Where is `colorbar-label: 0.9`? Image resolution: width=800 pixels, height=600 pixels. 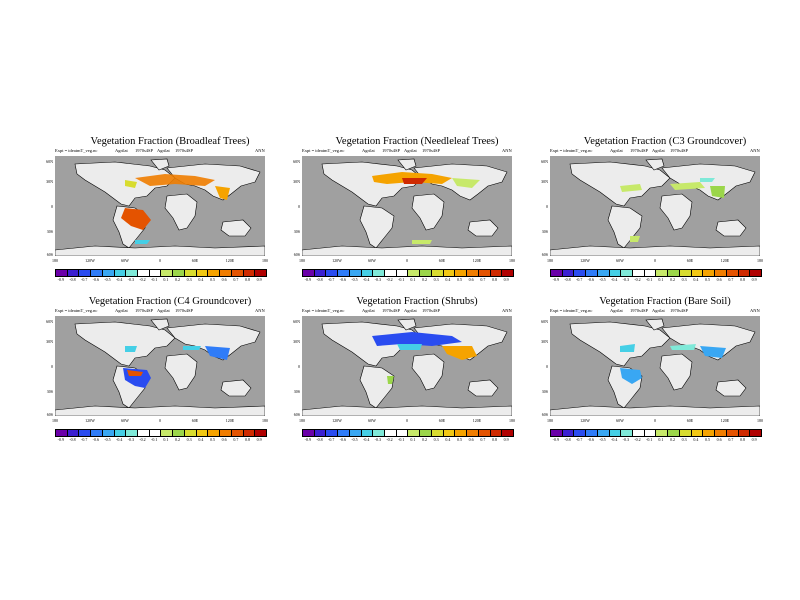 colorbar-label: 0.9 is located at coordinates (506, 439).